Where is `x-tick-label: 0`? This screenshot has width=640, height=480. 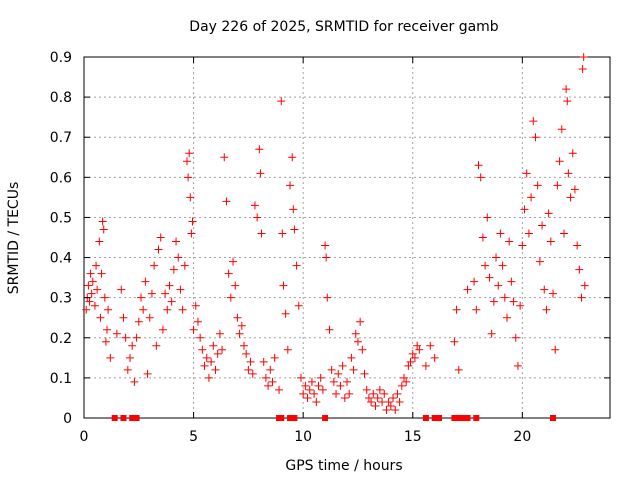 x-tick-label: 0 is located at coordinates (84, 437).